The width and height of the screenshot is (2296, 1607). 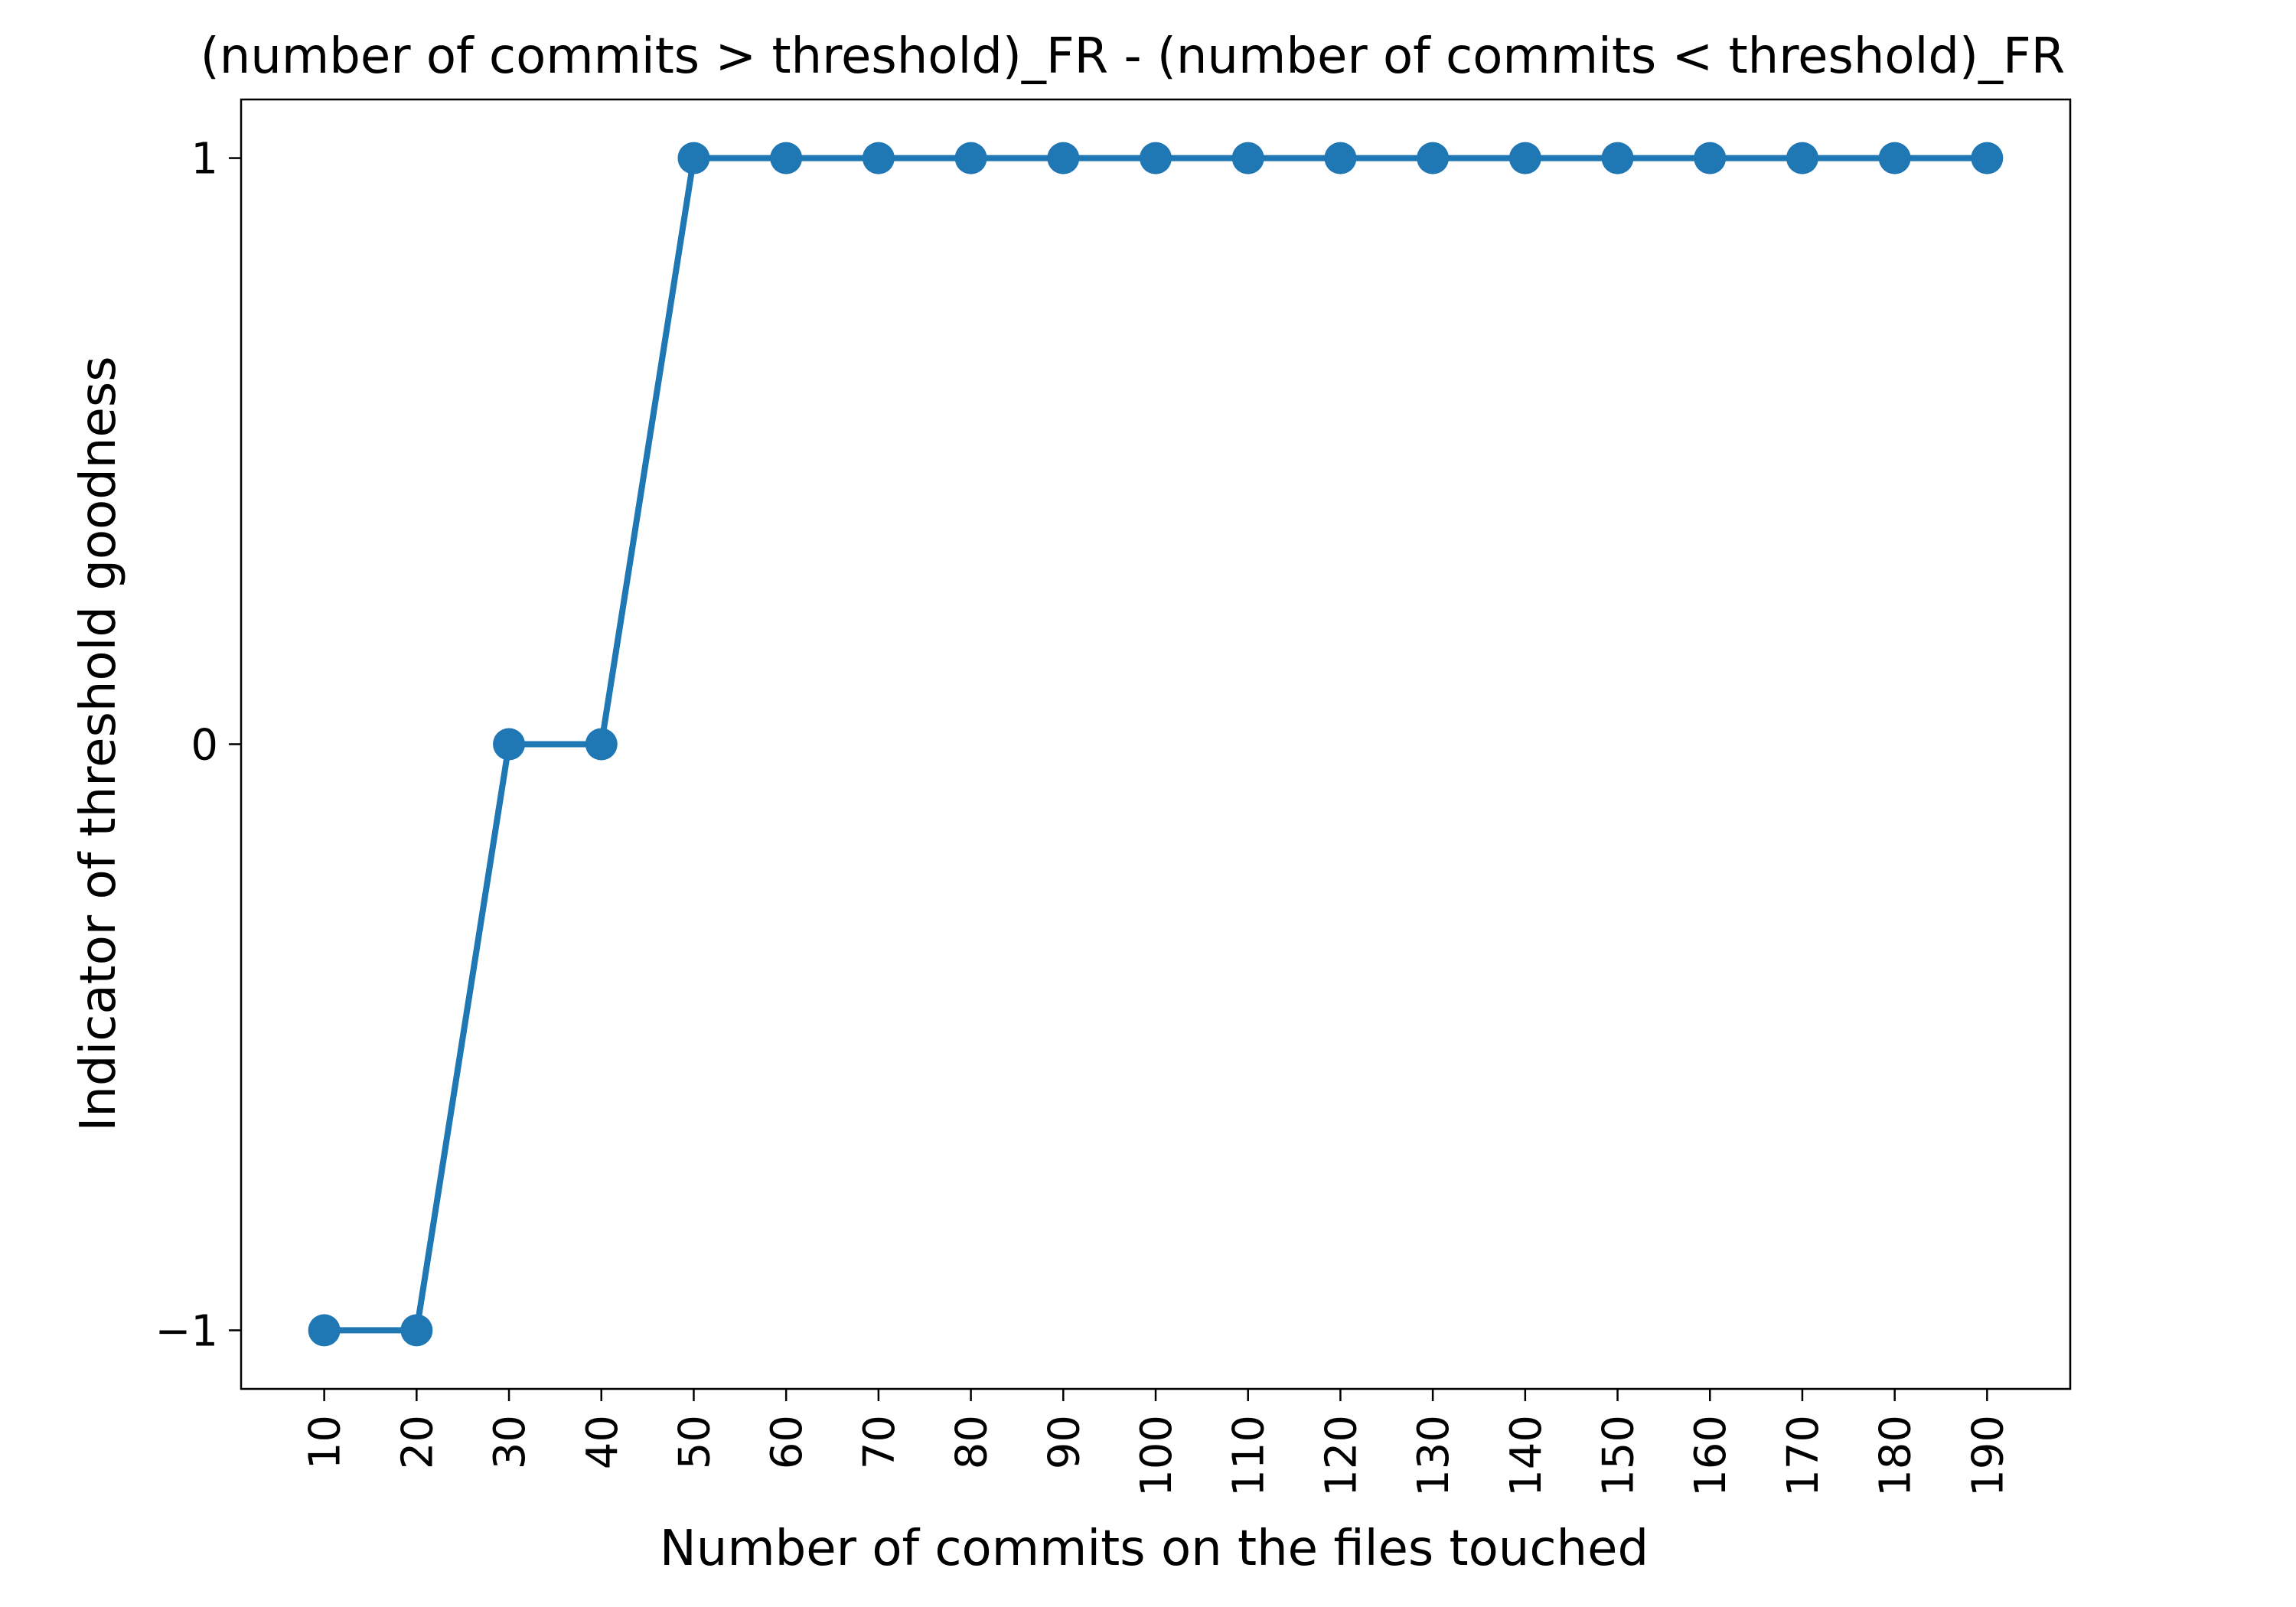 What do you see at coordinates (1711, 1456) in the screenshot?
I see `x-tick-label: 160` at bounding box center [1711, 1456].